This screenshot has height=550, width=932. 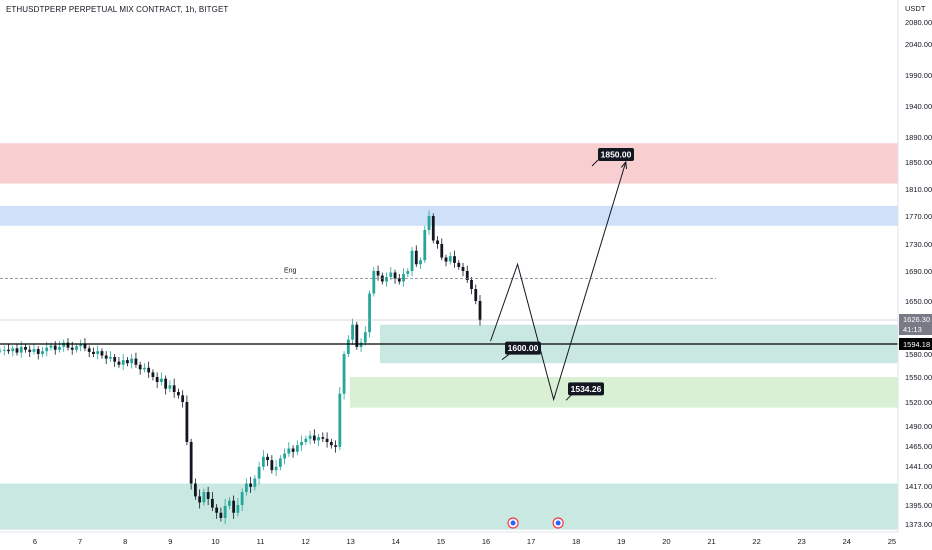 I want to click on time-tick-label: 19, so click(x=621, y=541).